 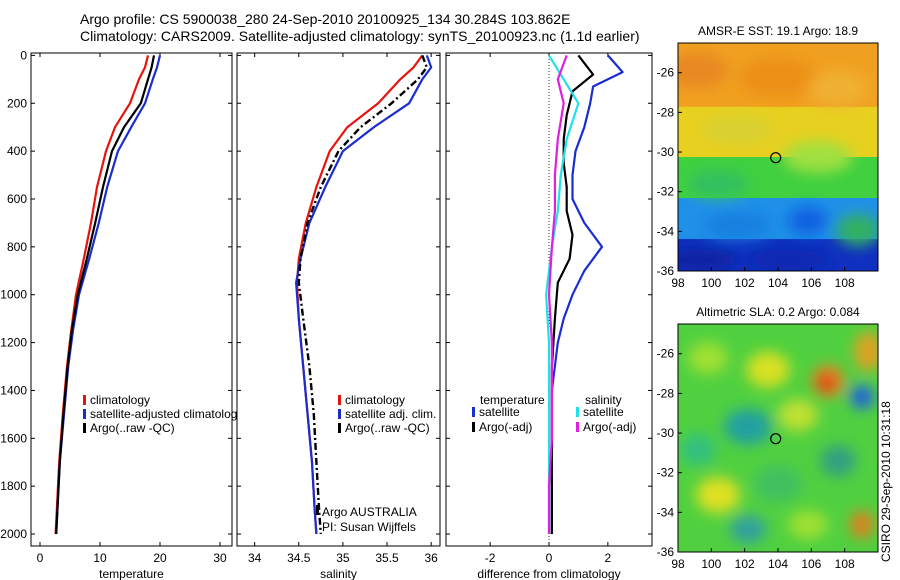 What do you see at coordinates (490, 558) in the screenshot?
I see `x-tick-label: -2` at bounding box center [490, 558].